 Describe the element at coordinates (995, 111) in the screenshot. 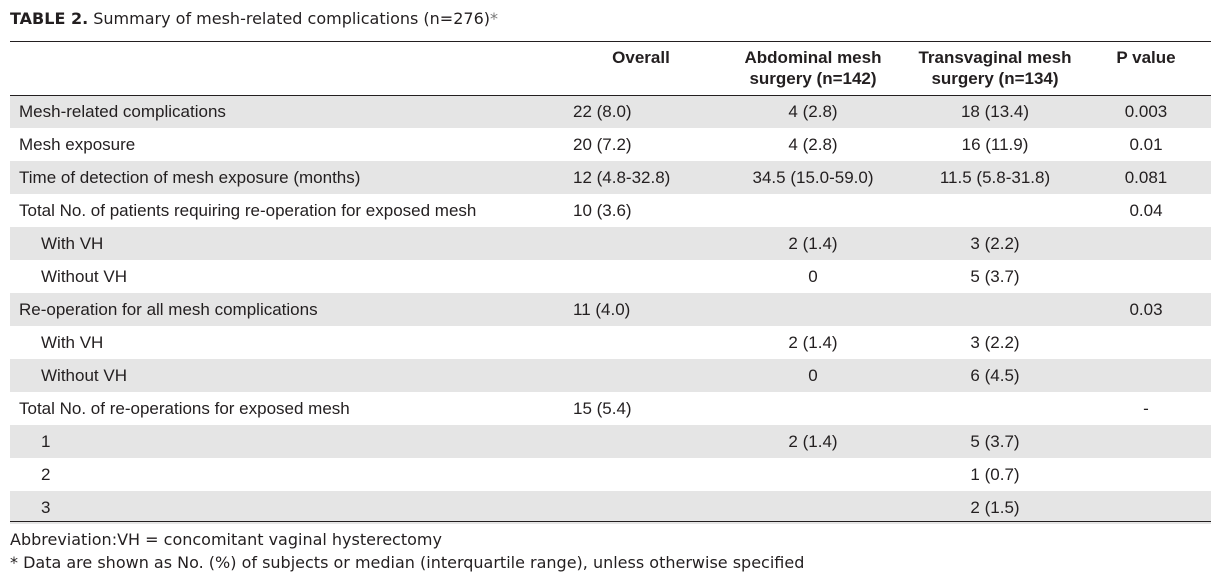

I see `cell-transvaginal: 18 (13.4)` at that location.